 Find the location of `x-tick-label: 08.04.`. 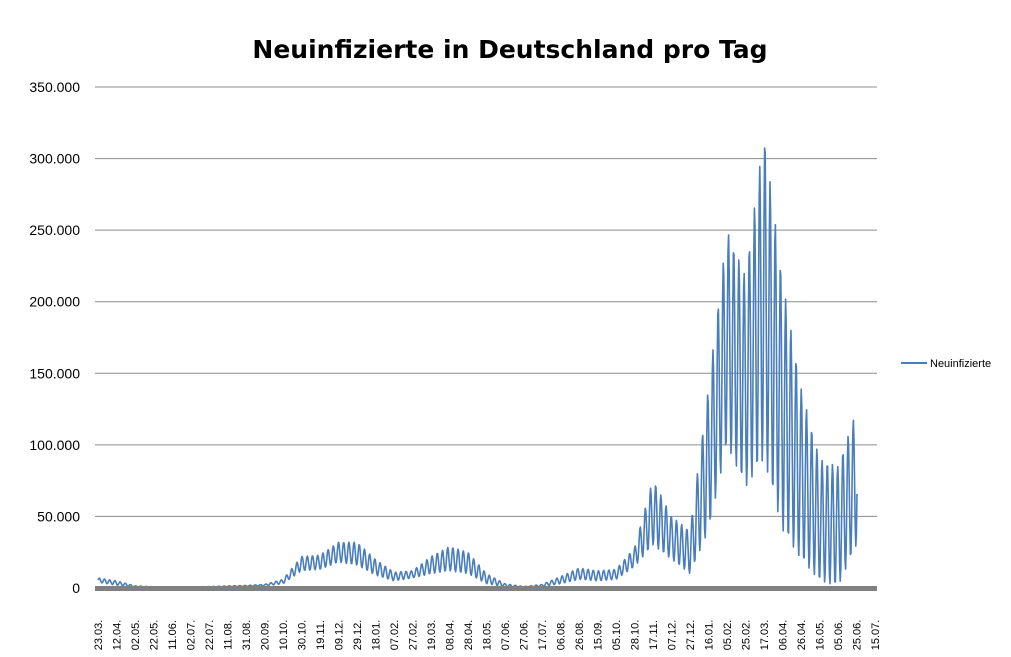

x-tick-label: 08.04. is located at coordinates (451, 635).